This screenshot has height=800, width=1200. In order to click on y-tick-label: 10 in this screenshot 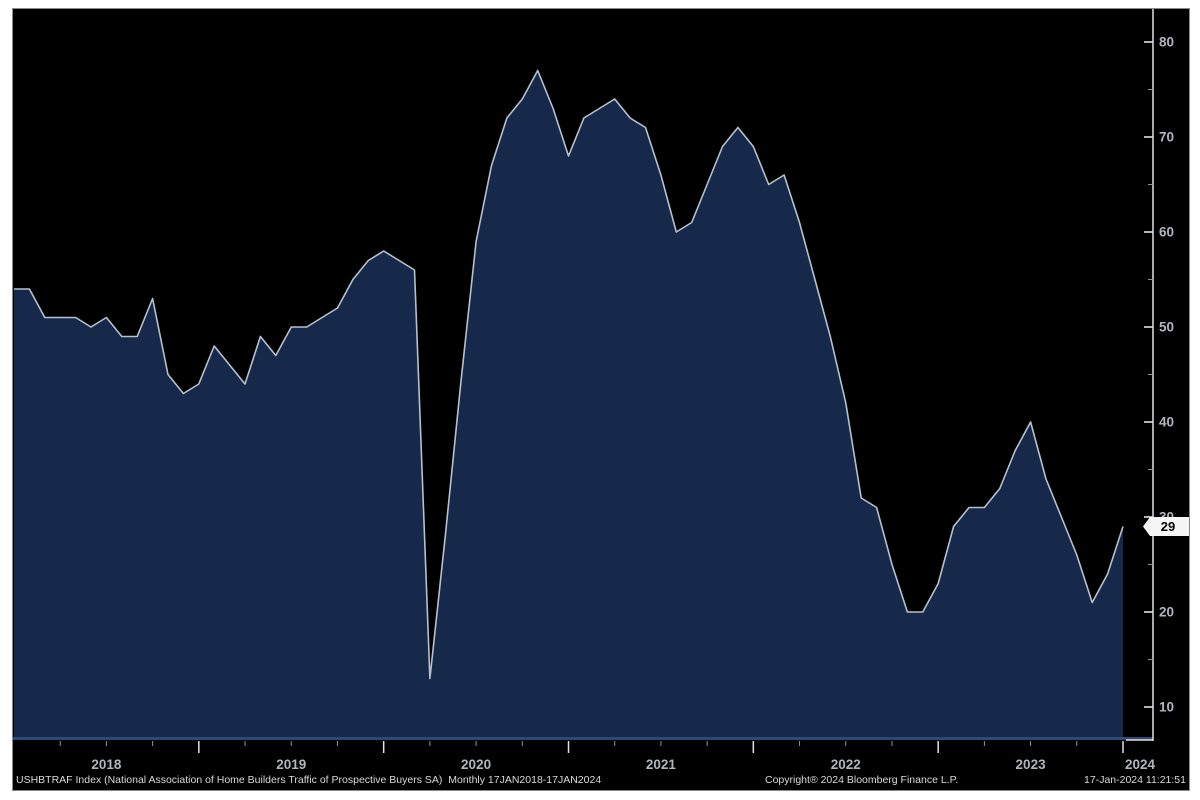, I will do `click(1166, 707)`.